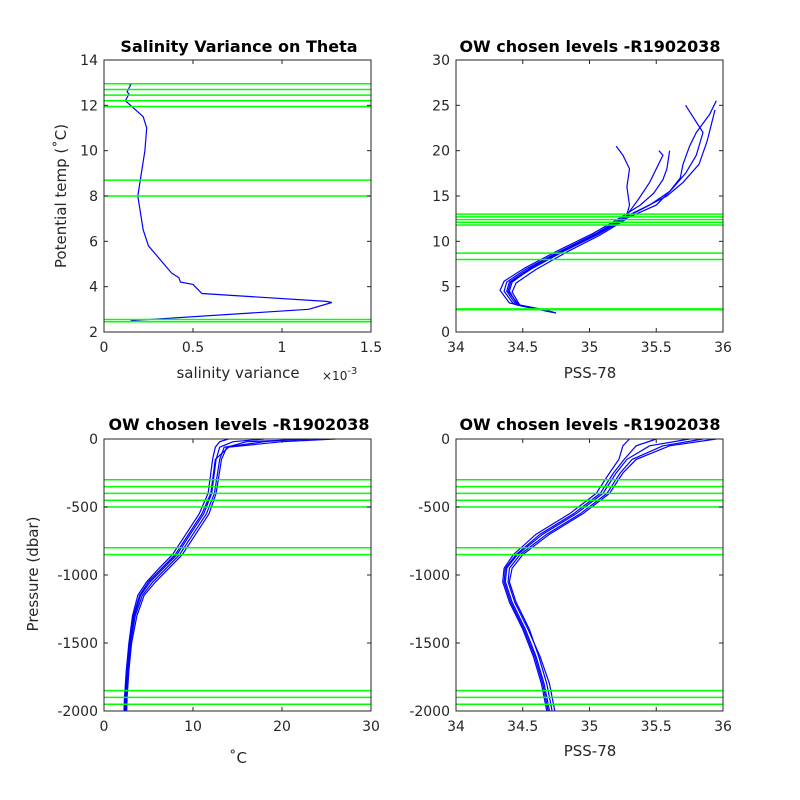 This screenshot has height=800, width=800. What do you see at coordinates (93, 333) in the screenshot?
I see `y-tick-label: 2` at bounding box center [93, 333].